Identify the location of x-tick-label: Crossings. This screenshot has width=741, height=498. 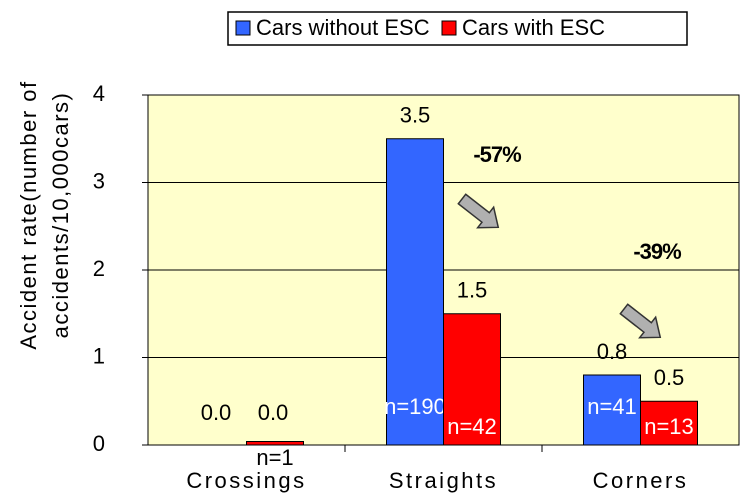
(246, 480).